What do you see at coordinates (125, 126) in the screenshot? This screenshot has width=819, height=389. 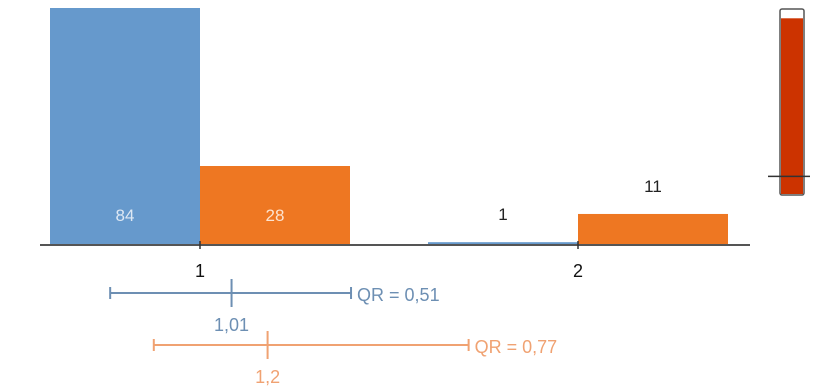 I see `bar-cat1-series1` at bounding box center [125, 126].